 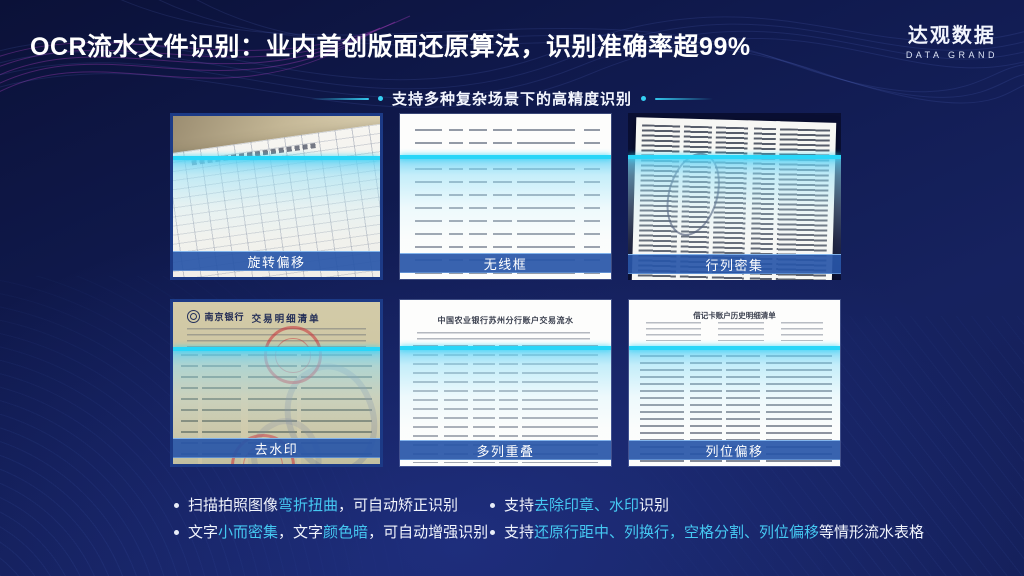 I want to click on bullet-item: 文字小而密集，文字颜色暗，可自动增强识别, so click(x=331, y=532).